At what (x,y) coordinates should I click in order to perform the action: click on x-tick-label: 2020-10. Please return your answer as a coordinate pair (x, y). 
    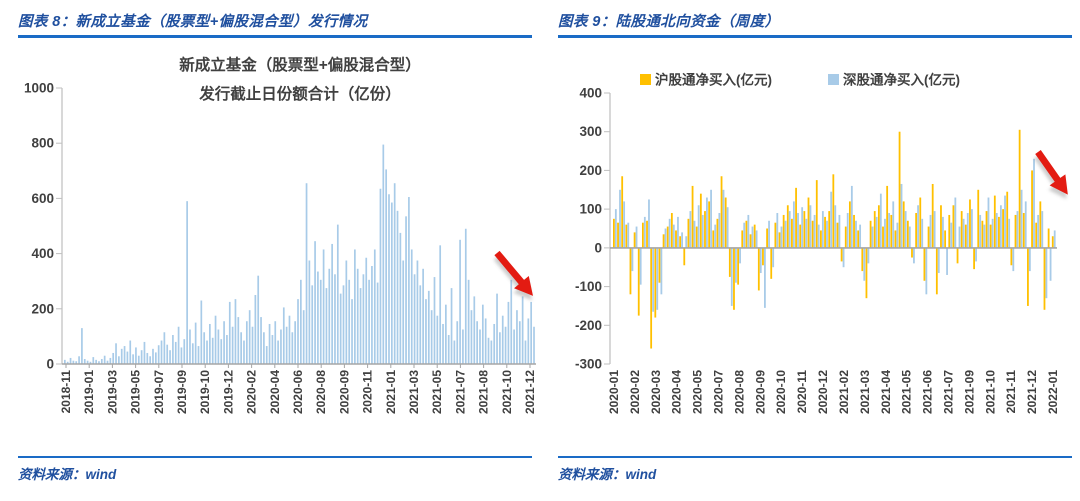
    Looking at the image, I should click on (781, 391).